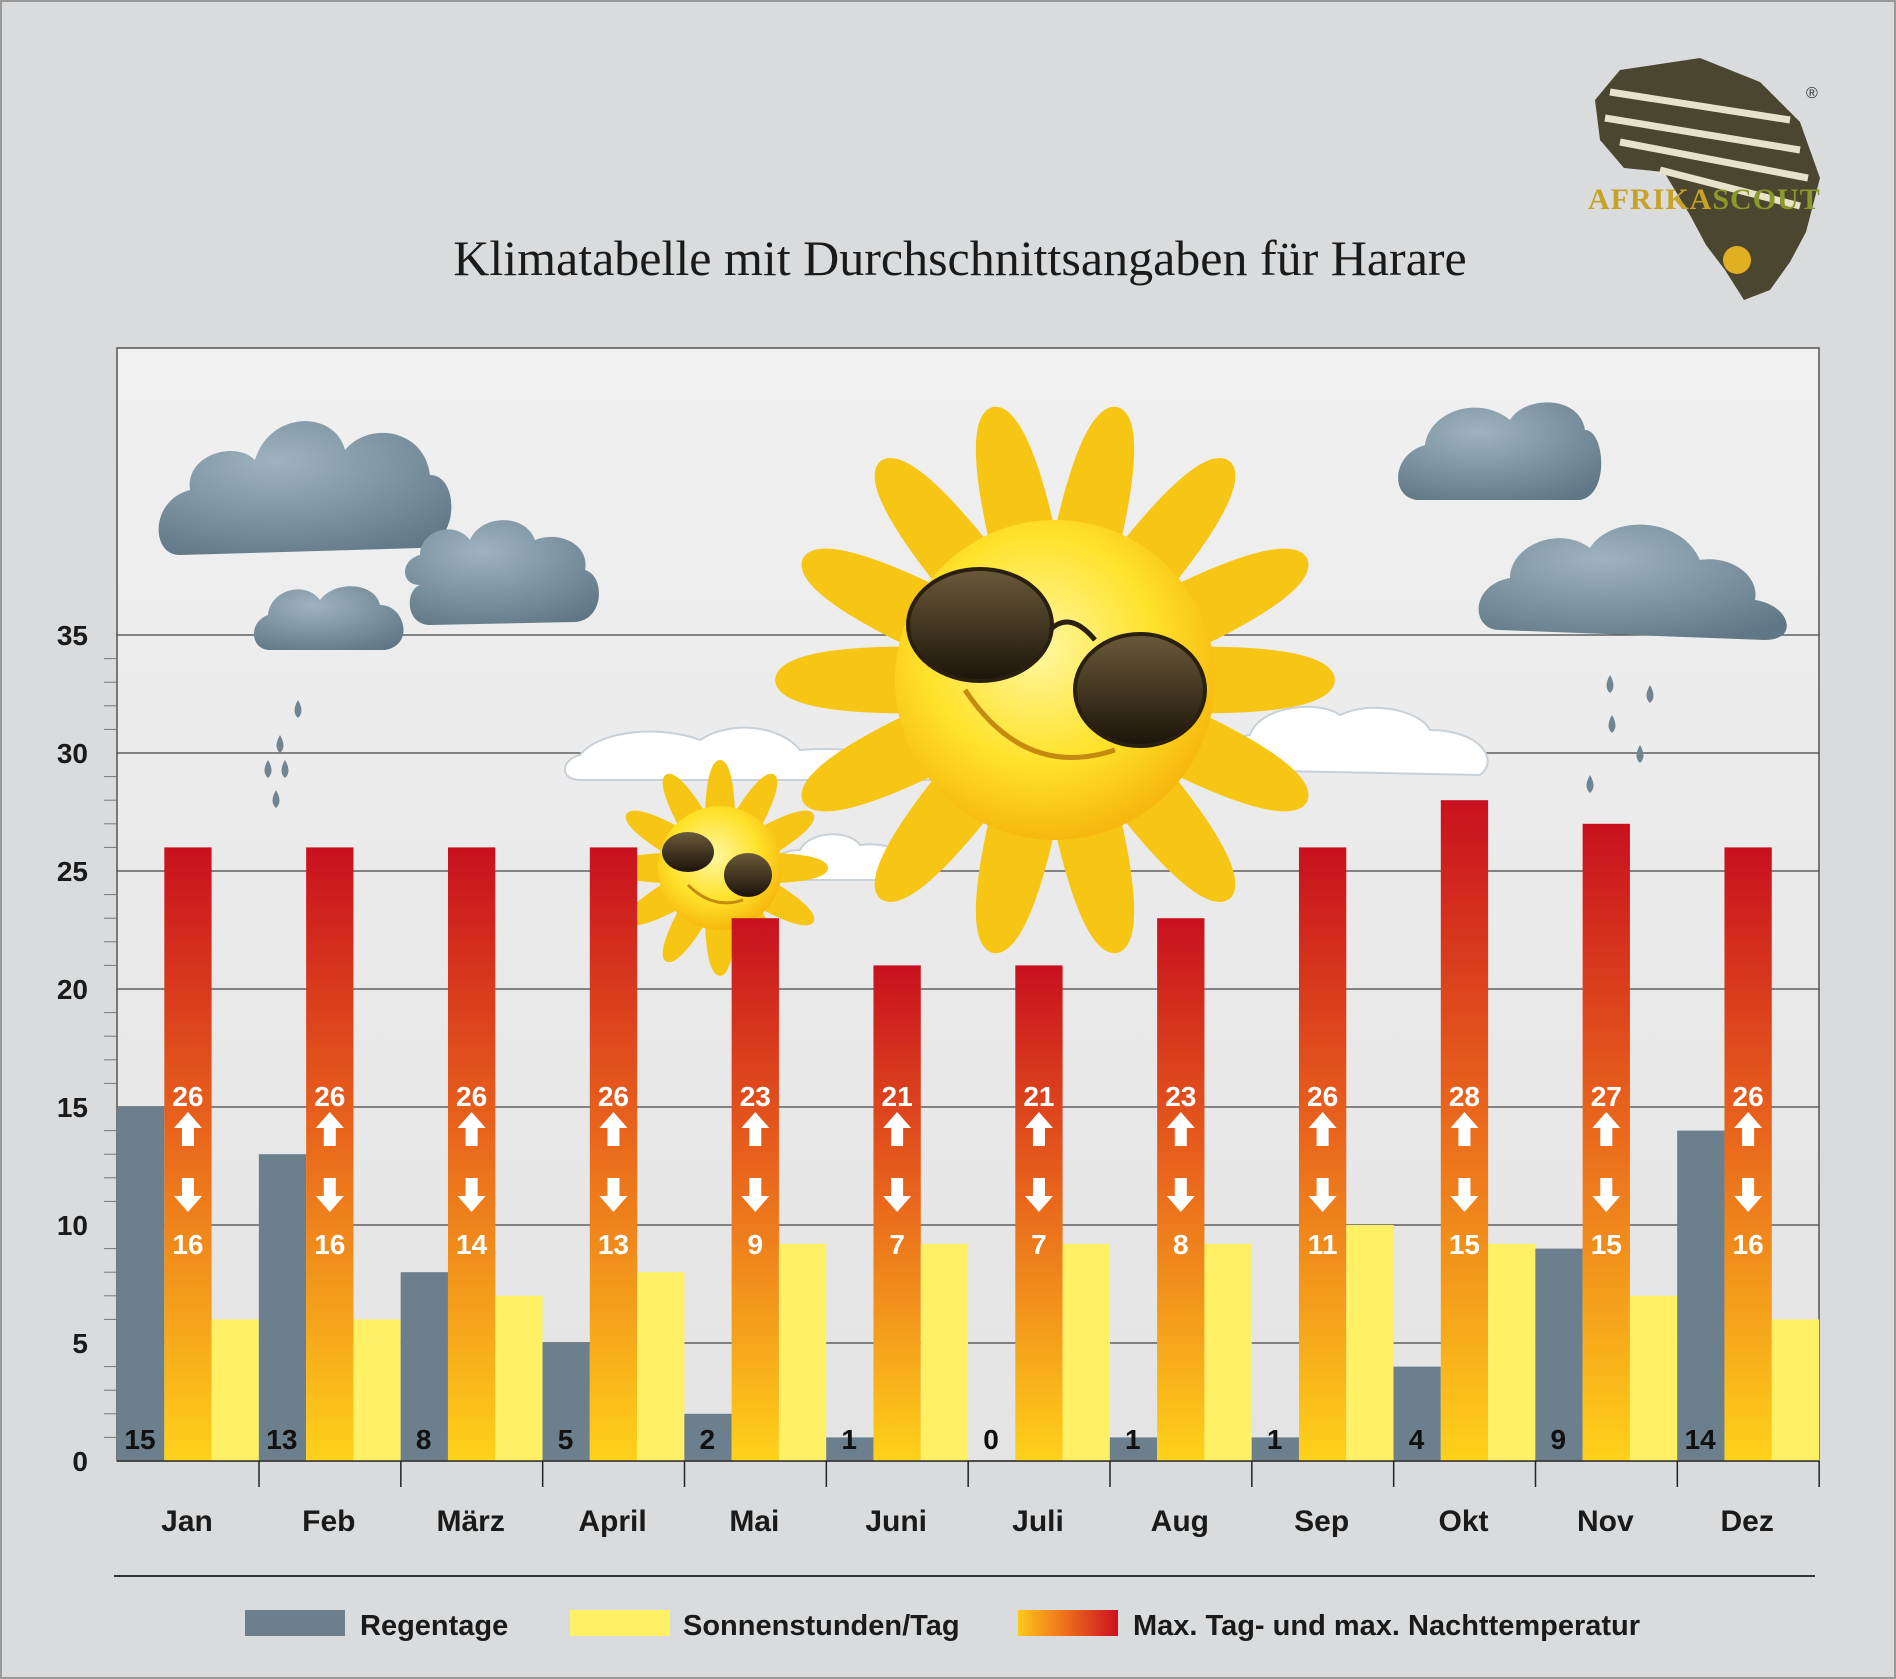 Image resolution: width=1896 pixels, height=1679 pixels. I want to click on y-tick-label: 5, so click(80, 1343).